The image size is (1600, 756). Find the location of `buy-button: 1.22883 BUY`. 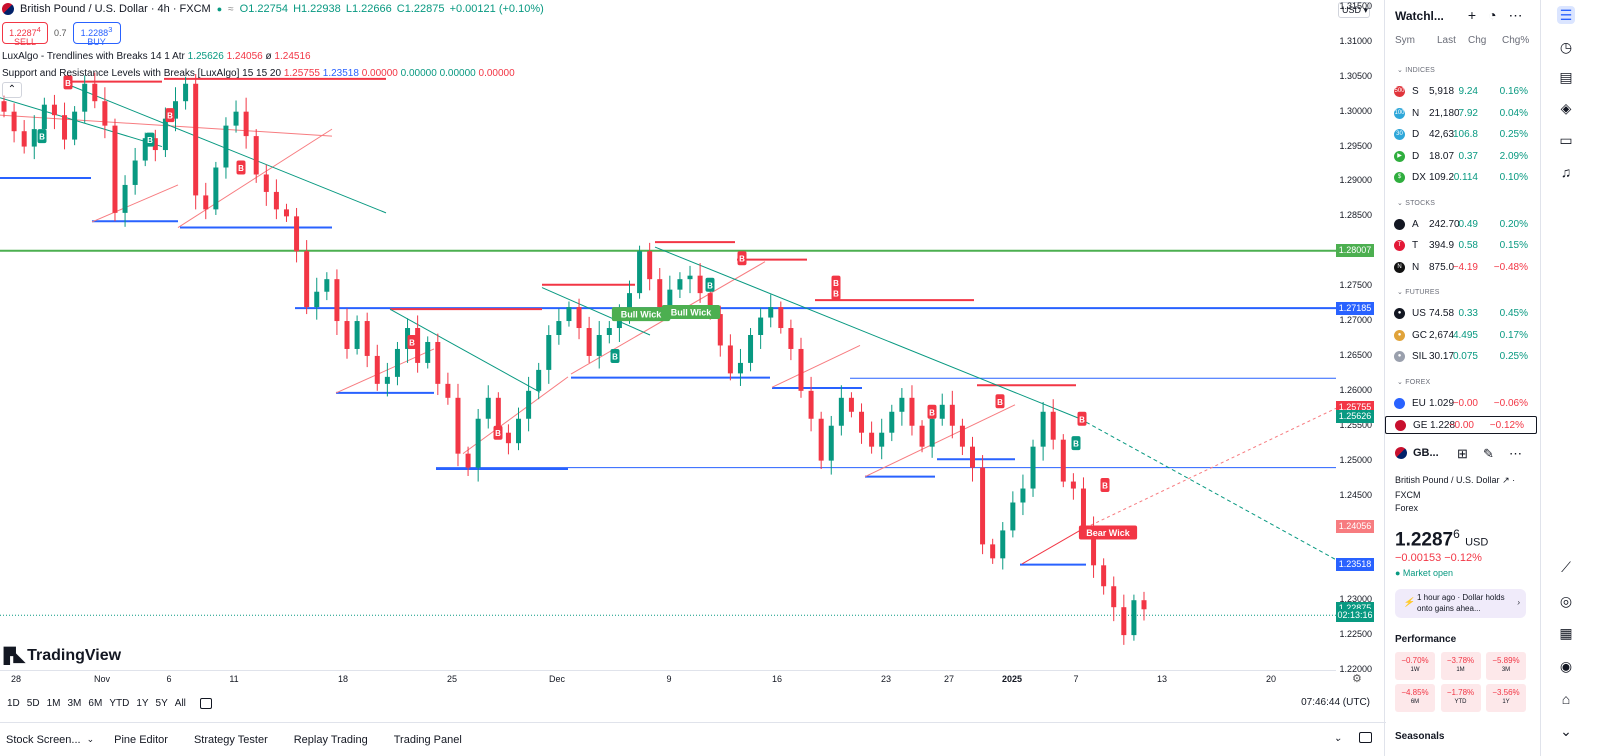

buy-button: 1.22883 BUY is located at coordinates (96, 34).